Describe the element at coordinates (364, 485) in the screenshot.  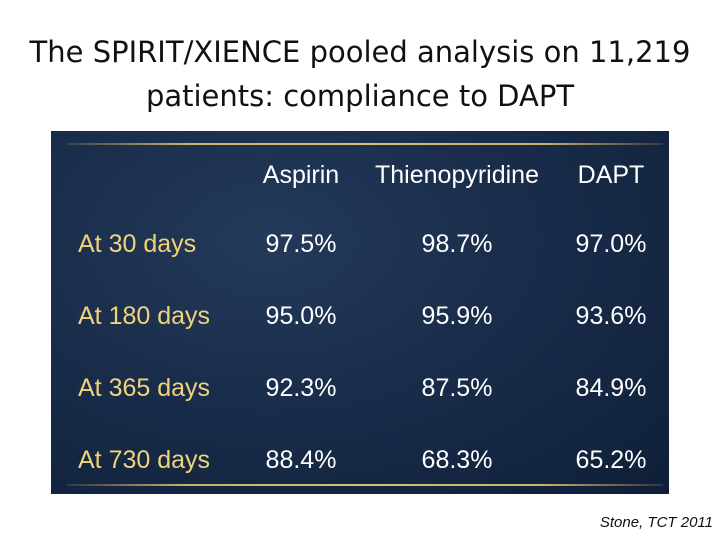
I see `table-bottom-rule` at that location.